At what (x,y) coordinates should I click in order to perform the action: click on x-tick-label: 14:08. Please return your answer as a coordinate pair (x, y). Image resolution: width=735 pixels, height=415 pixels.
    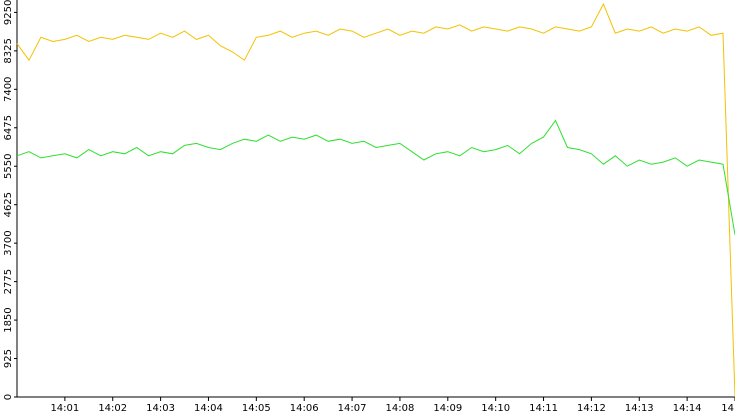
    Looking at the image, I should click on (400, 408).